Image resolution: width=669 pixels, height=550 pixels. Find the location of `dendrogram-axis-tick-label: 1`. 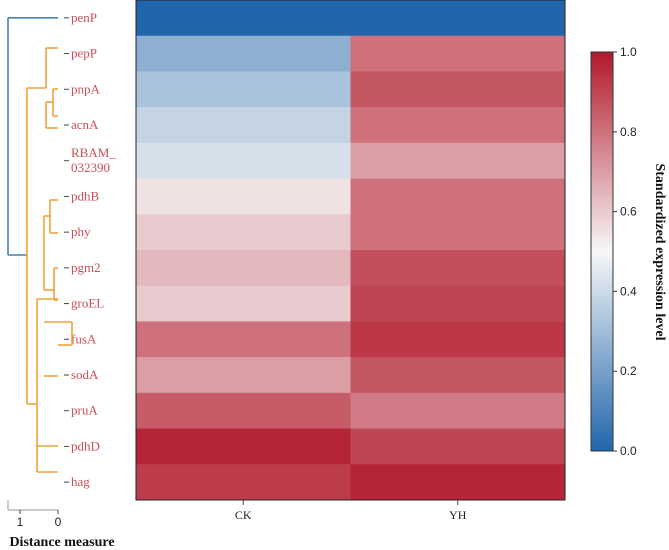

dendrogram-axis-tick-label: 1 is located at coordinates (20, 522).